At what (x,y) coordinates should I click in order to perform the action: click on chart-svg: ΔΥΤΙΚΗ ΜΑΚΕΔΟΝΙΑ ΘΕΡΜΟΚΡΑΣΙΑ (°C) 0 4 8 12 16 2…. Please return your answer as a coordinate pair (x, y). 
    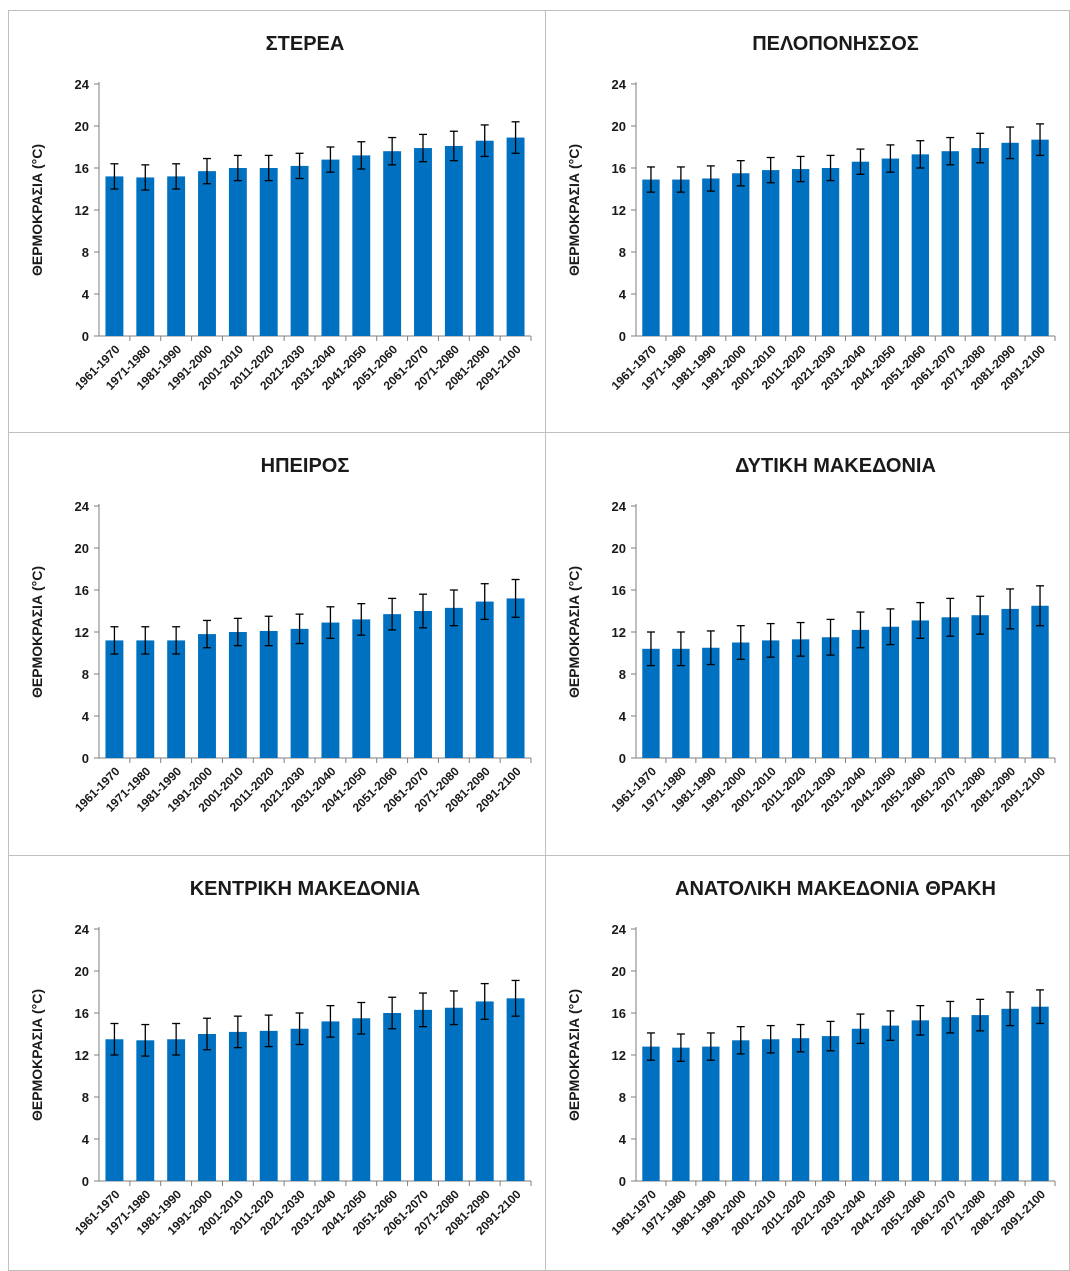
    Looking at the image, I should click on (811, 635).